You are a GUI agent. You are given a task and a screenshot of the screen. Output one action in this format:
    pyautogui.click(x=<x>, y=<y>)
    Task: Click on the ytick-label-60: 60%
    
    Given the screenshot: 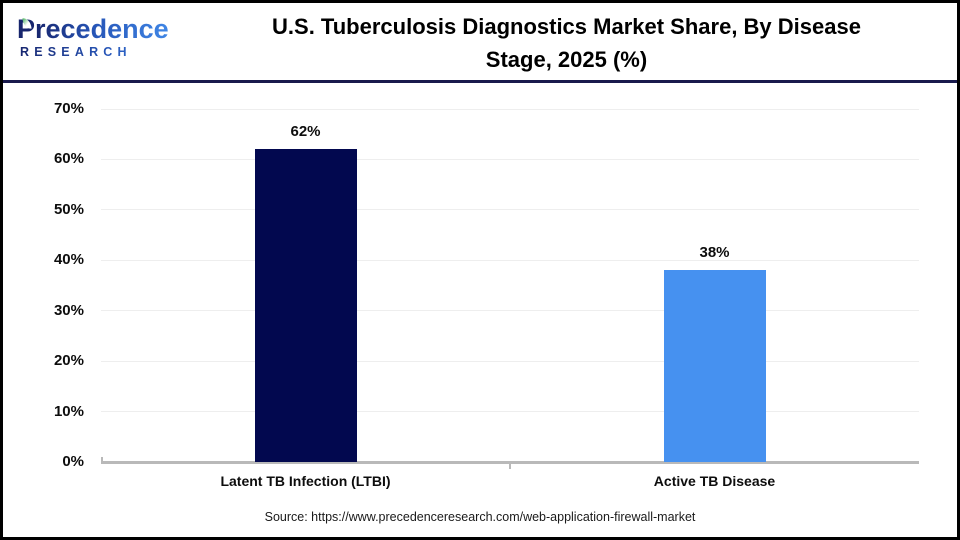 What is the action you would take?
    pyautogui.click(x=68, y=159)
    